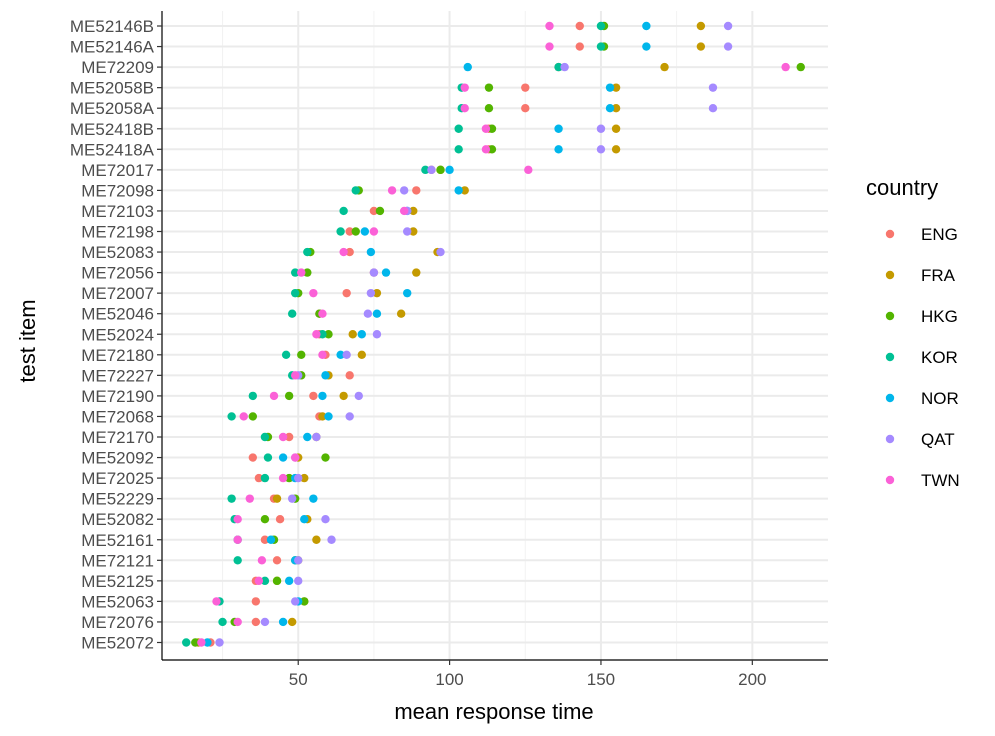 The width and height of the screenshot is (995, 736). What do you see at coordinates (277, 498) in the screenshot?
I see `point-fra-me52229` at bounding box center [277, 498].